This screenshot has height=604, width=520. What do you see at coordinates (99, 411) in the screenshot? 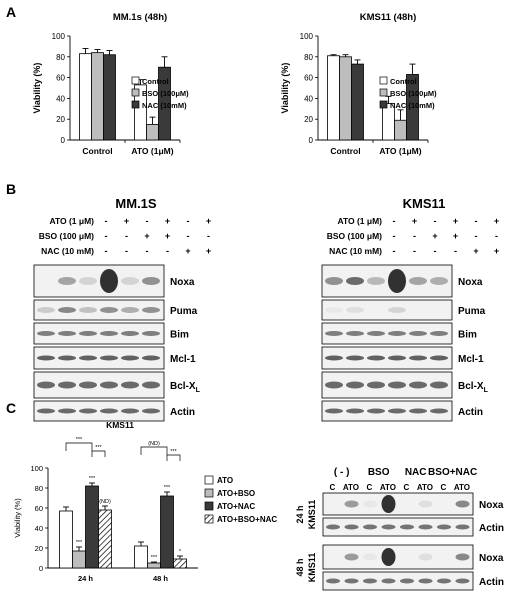
I see `blot-row-actin` at bounding box center [99, 411].